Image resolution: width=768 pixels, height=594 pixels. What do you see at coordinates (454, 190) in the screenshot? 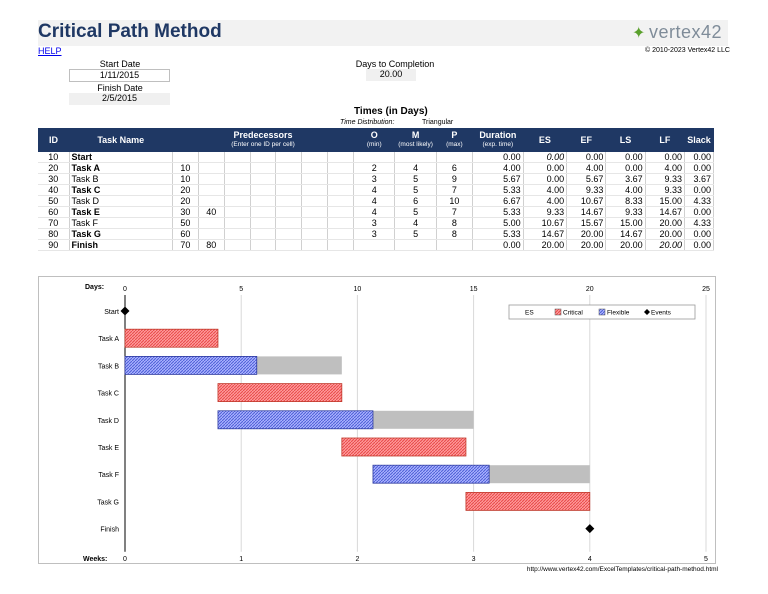
I see `cell-p: 7` at bounding box center [454, 190].